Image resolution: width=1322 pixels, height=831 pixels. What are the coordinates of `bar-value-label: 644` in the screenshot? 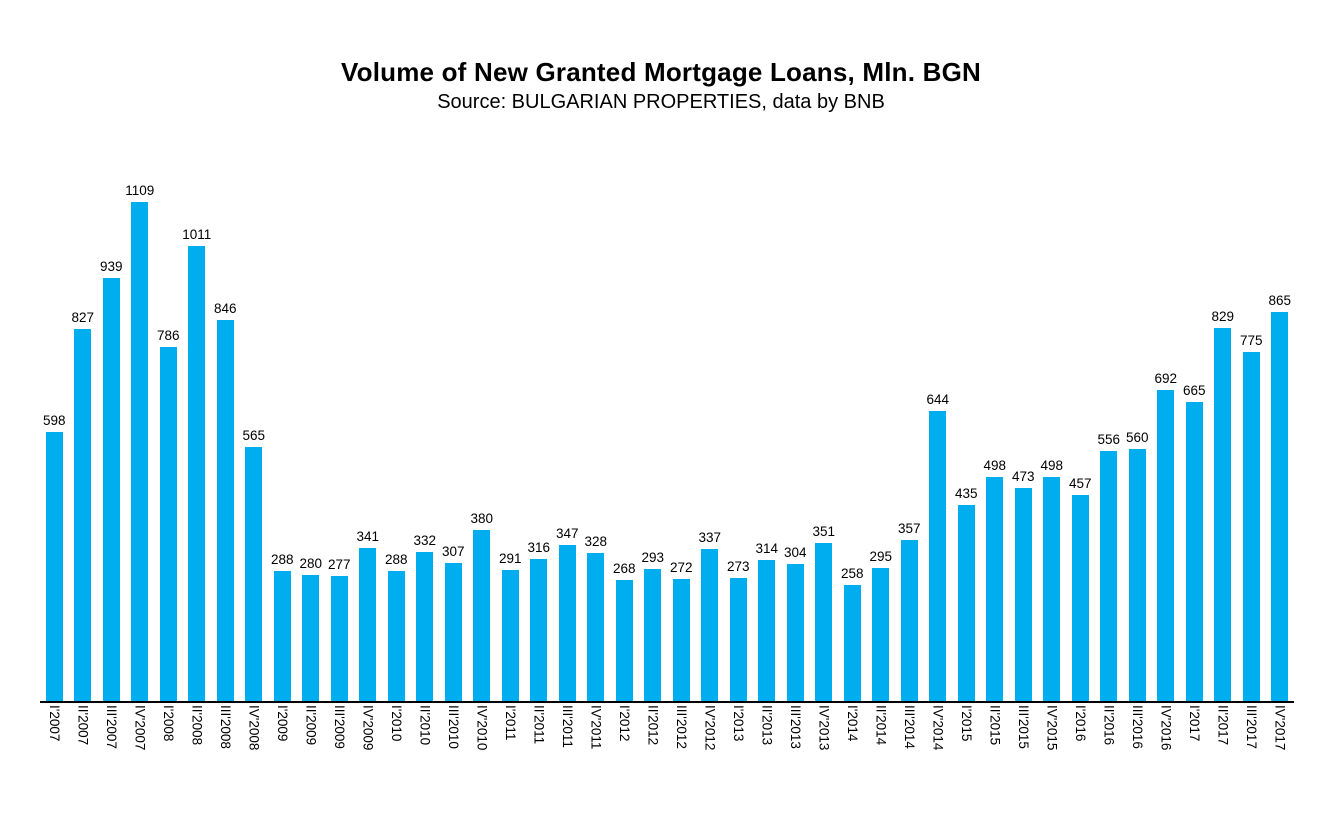 It's located at (938, 399).